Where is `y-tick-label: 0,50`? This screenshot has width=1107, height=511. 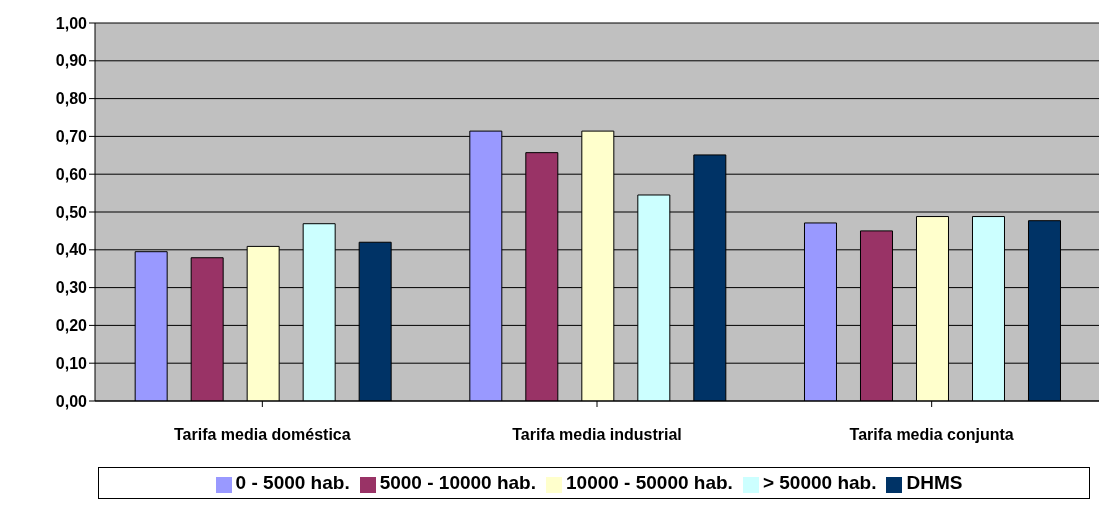
y-tick-label: 0,50 is located at coordinates (71, 212).